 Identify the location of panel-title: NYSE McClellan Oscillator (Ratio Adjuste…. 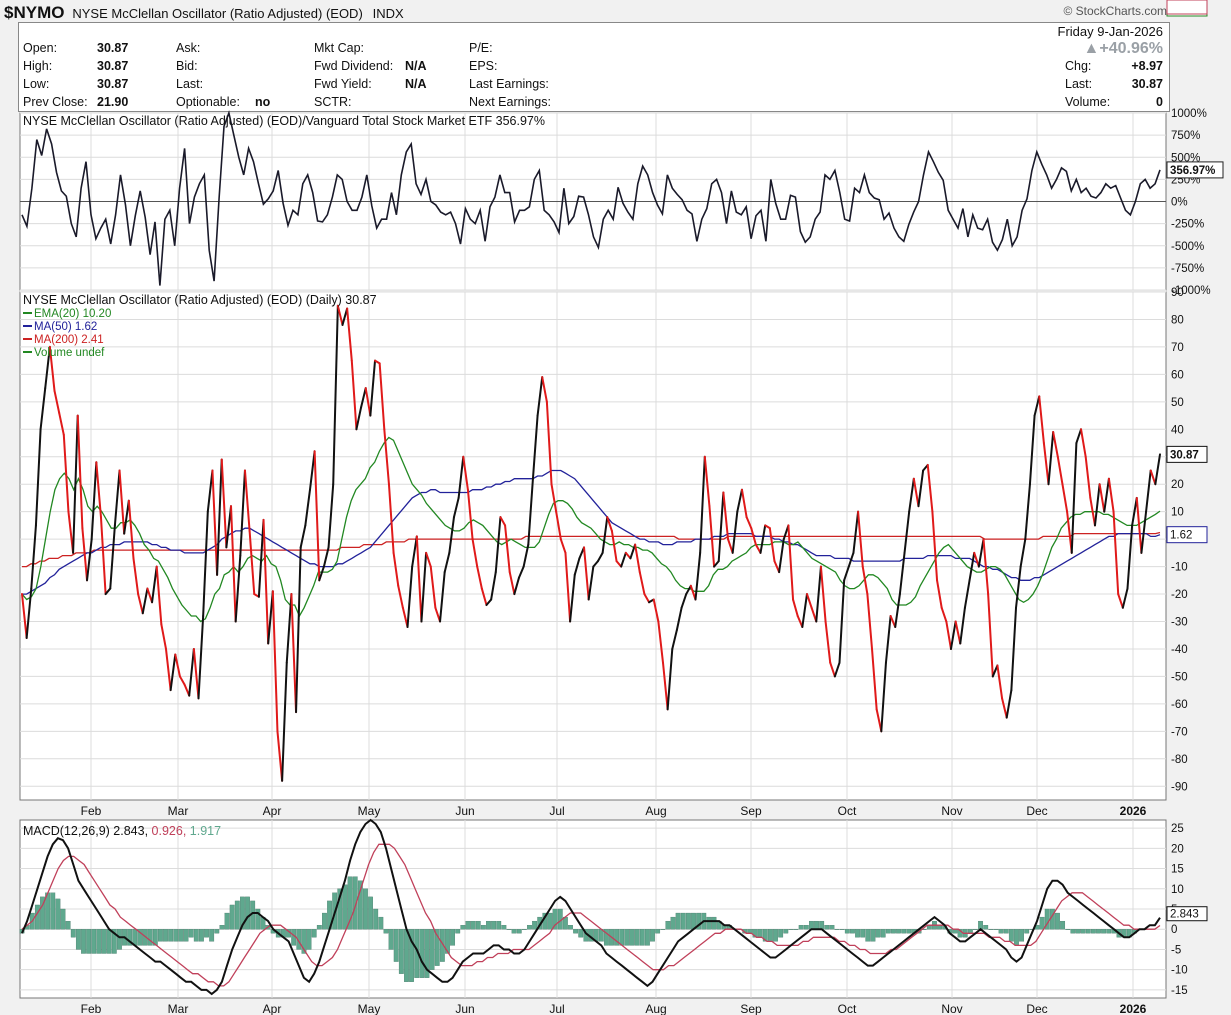
(200, 300).